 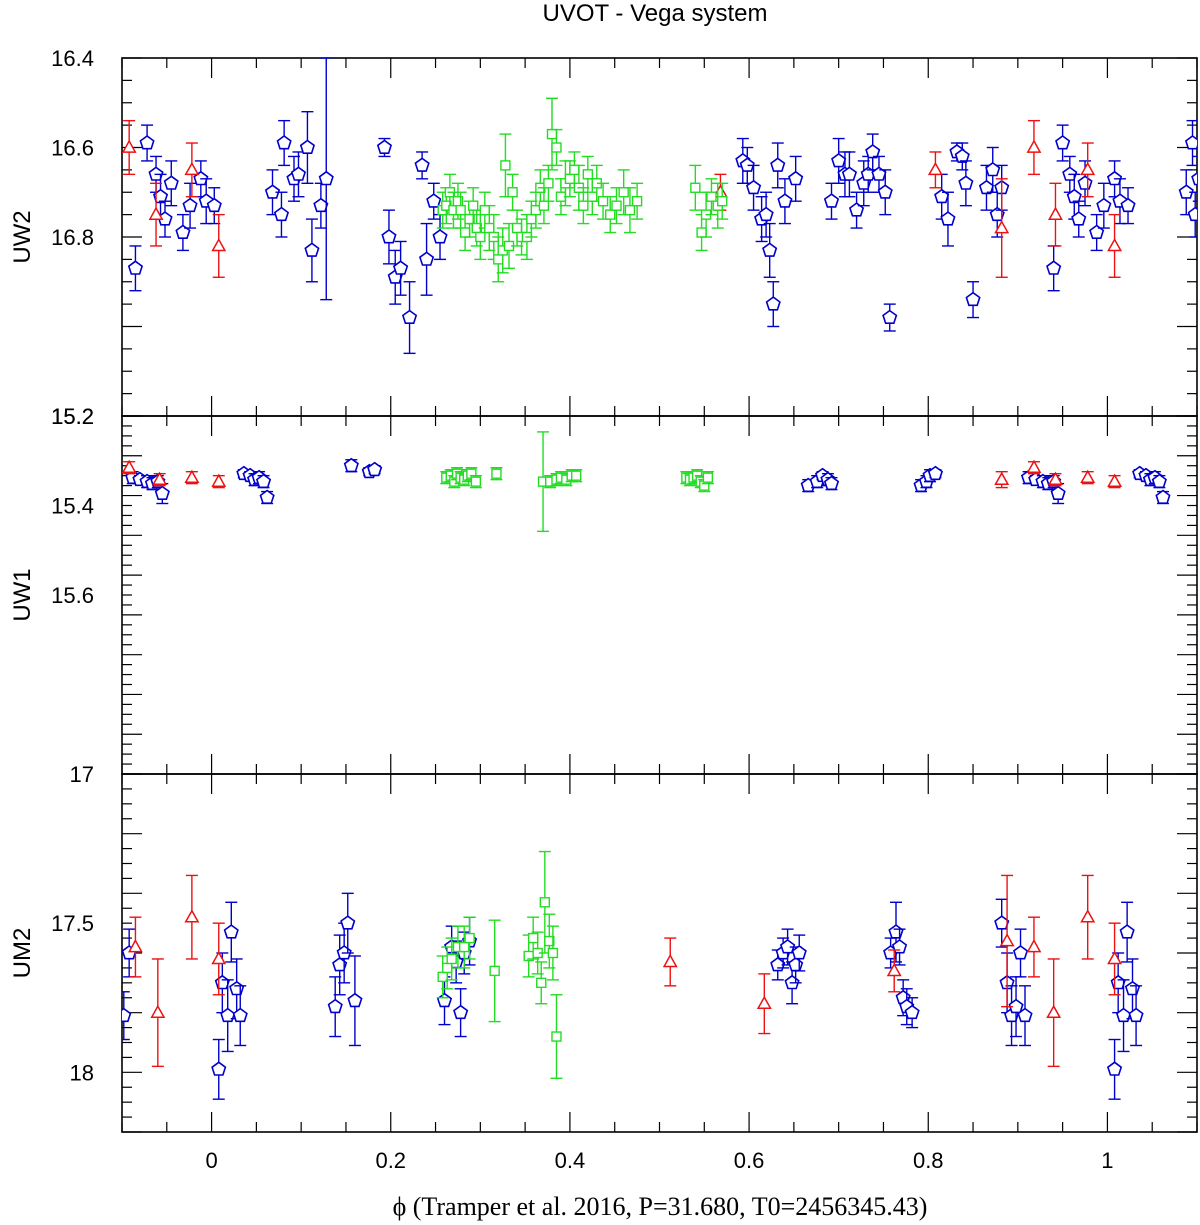 What do you see at coordinates (390, 1160) in the screenshot?
I see `x-tick-label: 0.2` at bounding box center [390, 1160].